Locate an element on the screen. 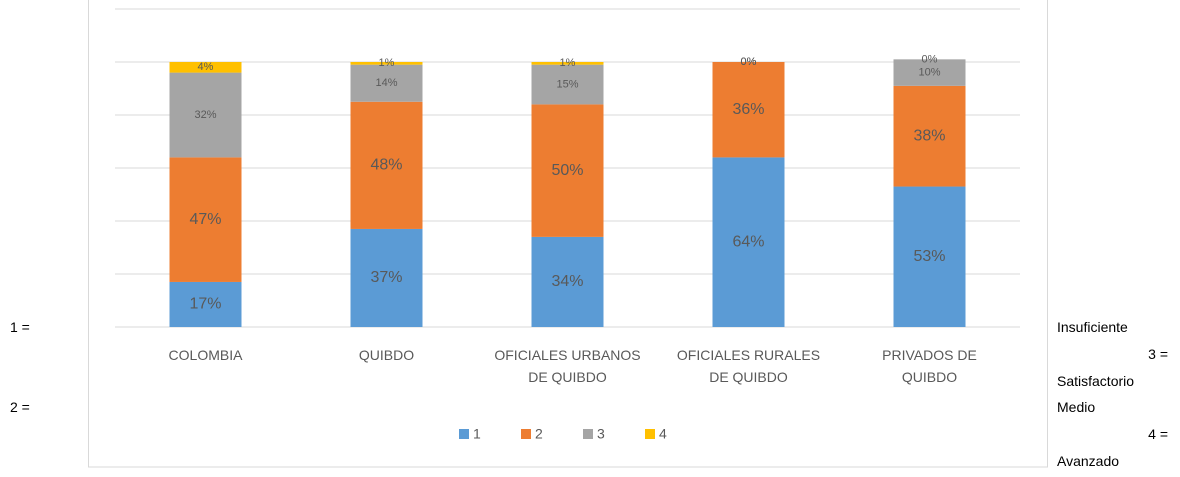 The width and height of the screenshot is (1180, 477). data-label: 10% is located at coordinates (929, 73).